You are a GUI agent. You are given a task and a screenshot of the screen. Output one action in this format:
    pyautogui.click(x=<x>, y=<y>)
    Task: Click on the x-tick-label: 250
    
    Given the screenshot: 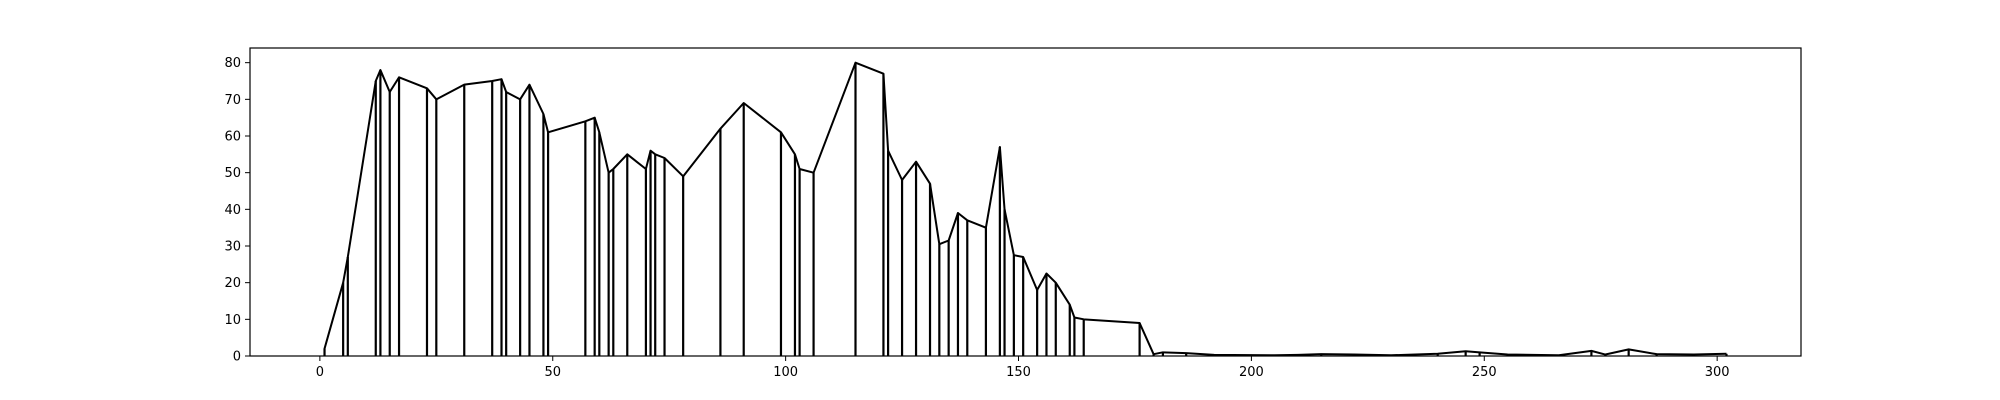 What is the action you would take?
    pyautogui.click(x=1484, y=372)
    